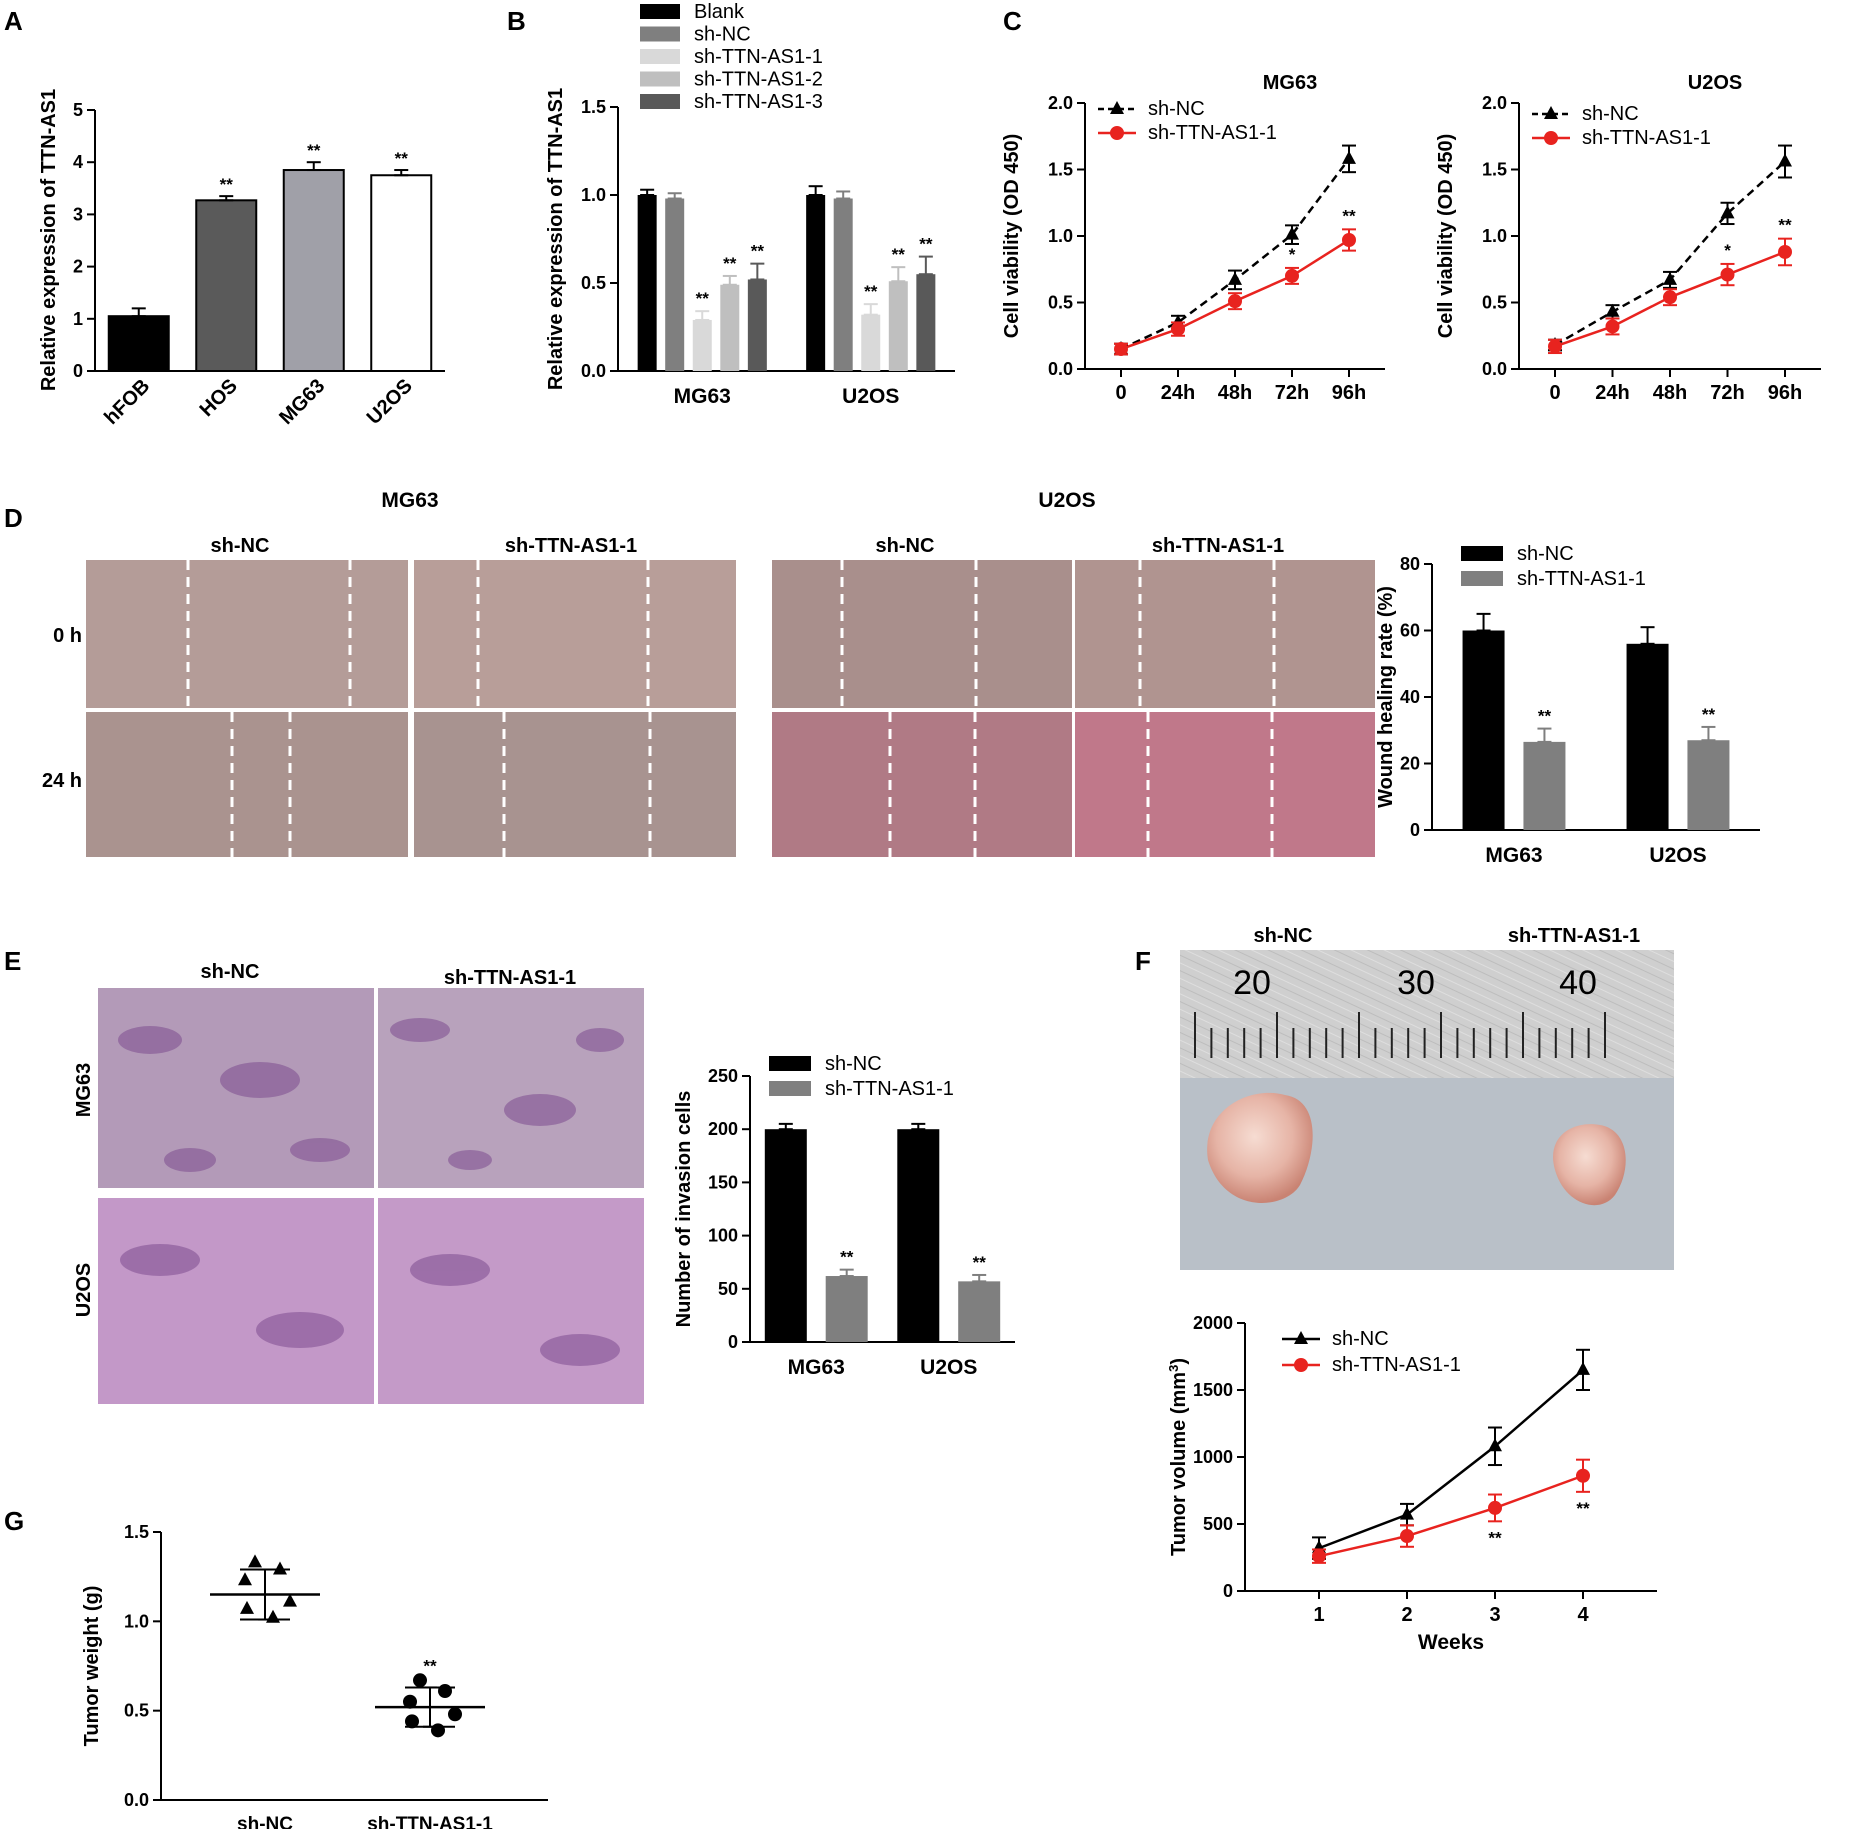 This screenshot has width=1861, height=1829. Describe the element at coordinates (1176, 109) in the screenshot. I see `chart-c1-legend-label: sh-NC` at that location.